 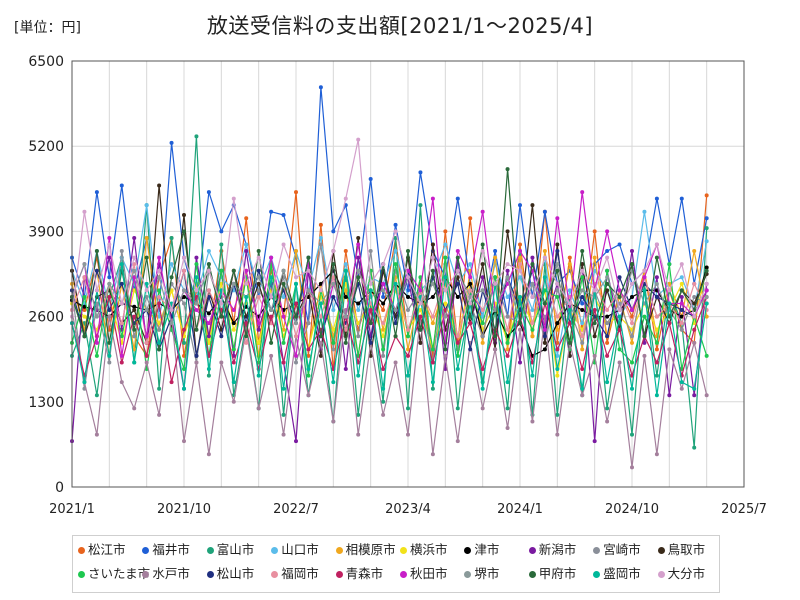 I want to click on legend-item: 松江市, so click(x=102, y=550).